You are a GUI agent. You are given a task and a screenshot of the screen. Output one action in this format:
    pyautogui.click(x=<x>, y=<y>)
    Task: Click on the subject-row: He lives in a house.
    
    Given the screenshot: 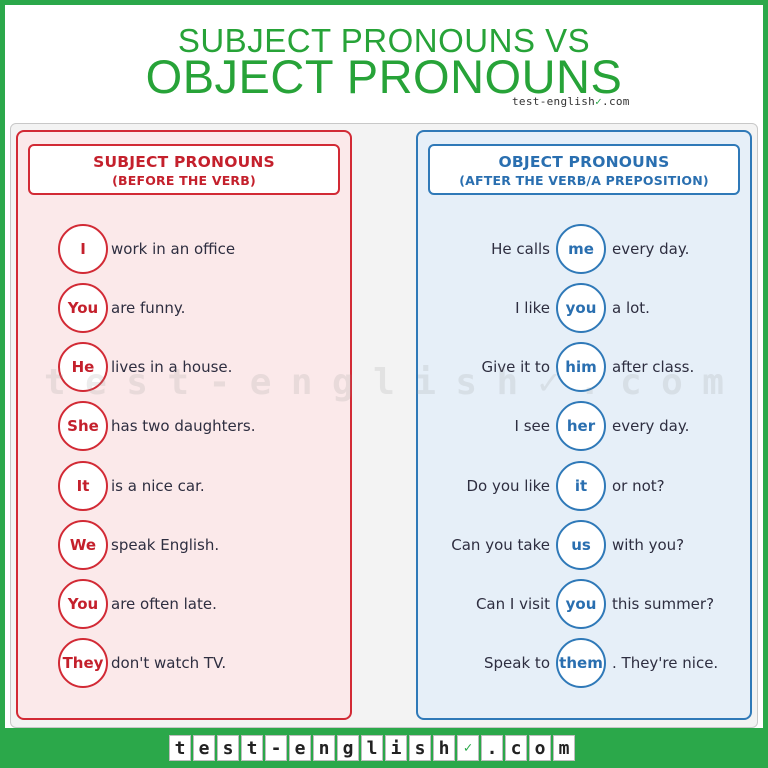 What is the action you would take?
    pyautogui.click(x=145, y=367)
    